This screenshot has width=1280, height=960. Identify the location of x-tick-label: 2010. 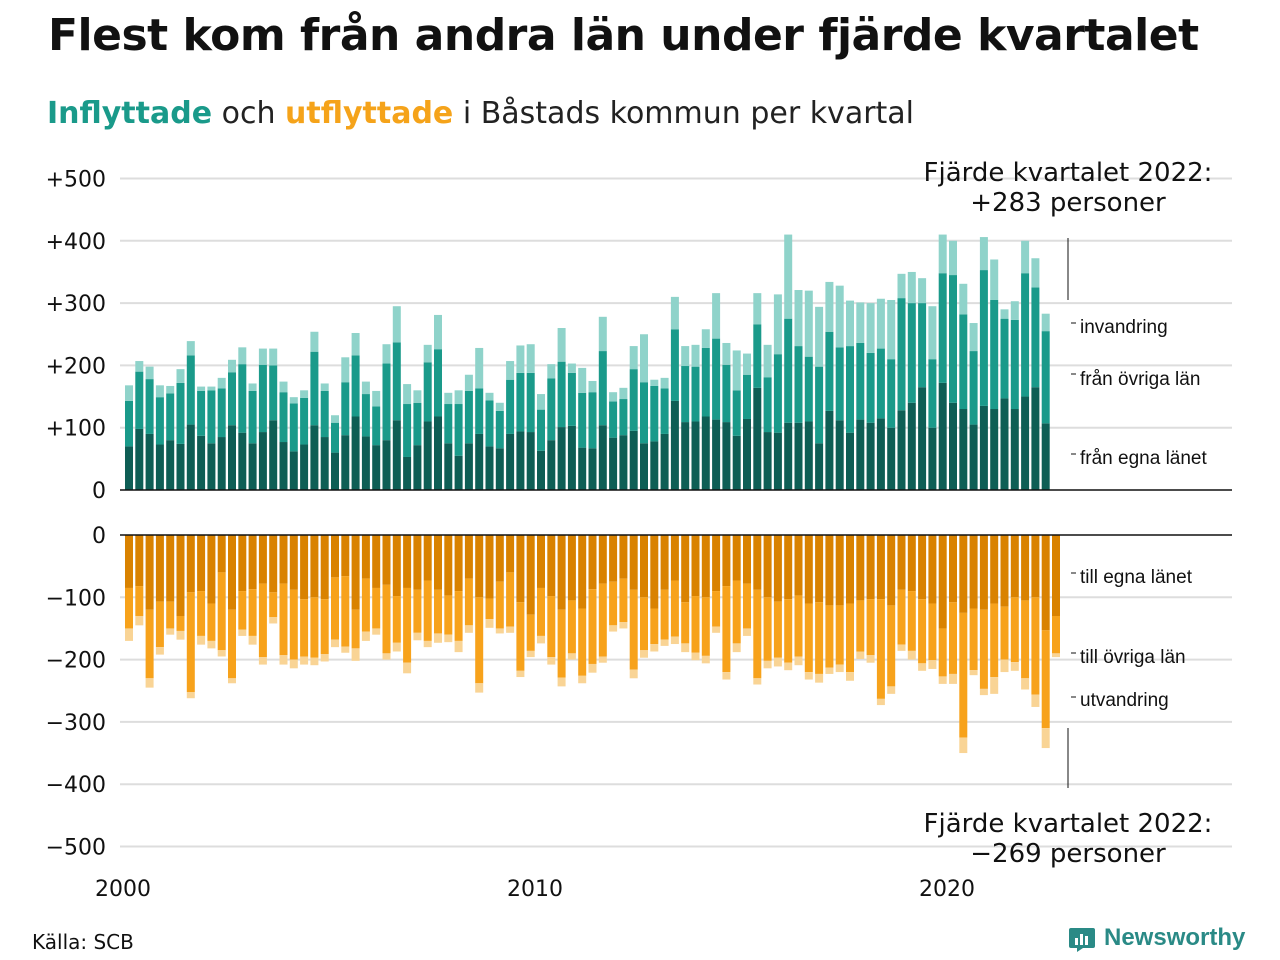
(535, 889).